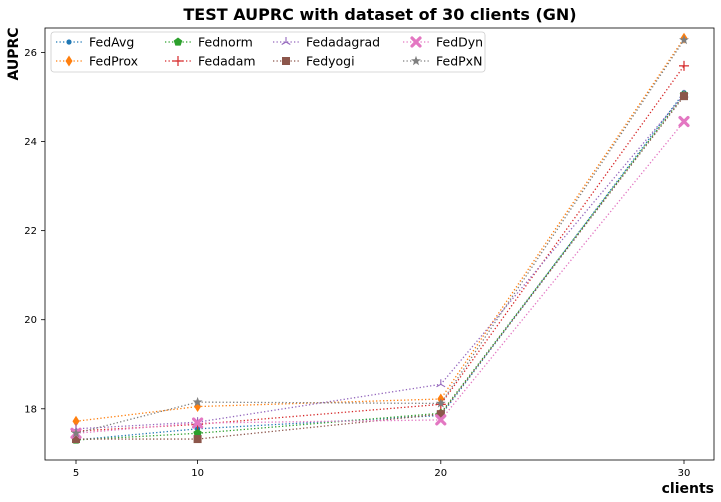 The height and width of the screenshot is (502, 721). What do you see at coordinates (459, 61) in the screenshot?
I see `legend-label: FedPxN` at bounding box center [459, 61].